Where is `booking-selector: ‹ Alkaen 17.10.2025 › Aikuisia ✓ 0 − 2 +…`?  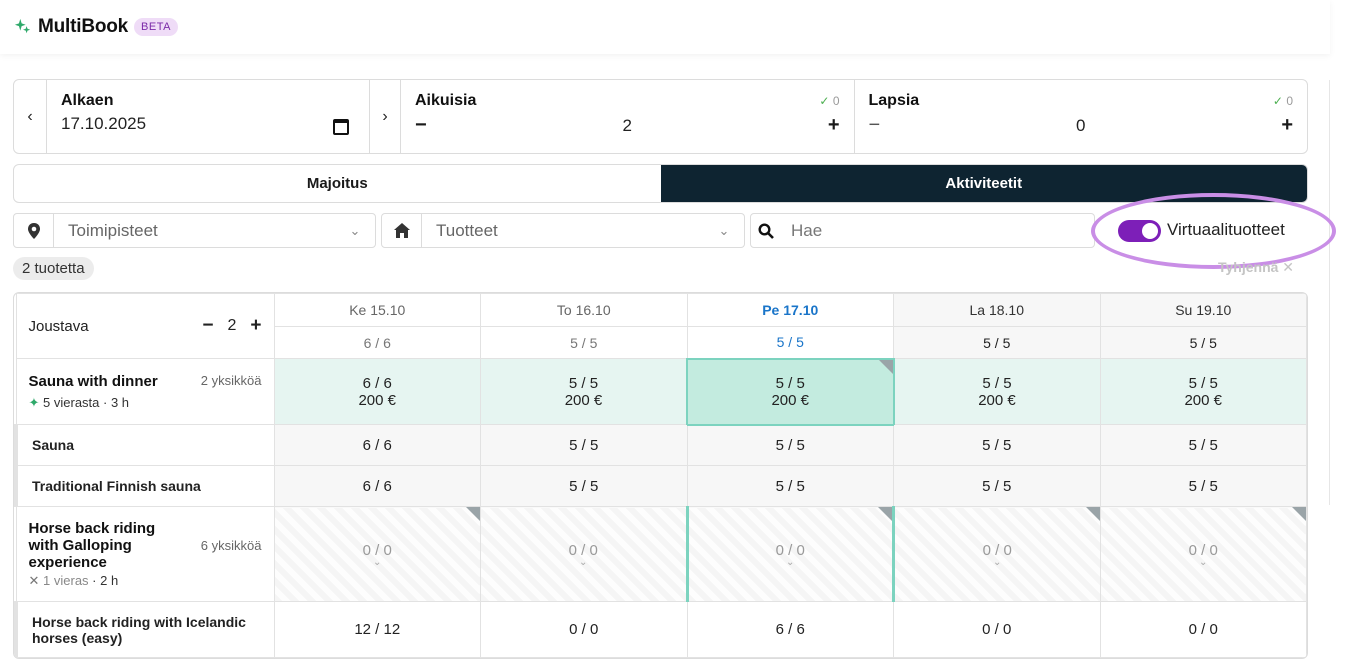
booking-selector: ‹ Alkaen 17.10.2025 › Aikuisia ✓ 0 − 2 +… is located at coordinates (660, 116).